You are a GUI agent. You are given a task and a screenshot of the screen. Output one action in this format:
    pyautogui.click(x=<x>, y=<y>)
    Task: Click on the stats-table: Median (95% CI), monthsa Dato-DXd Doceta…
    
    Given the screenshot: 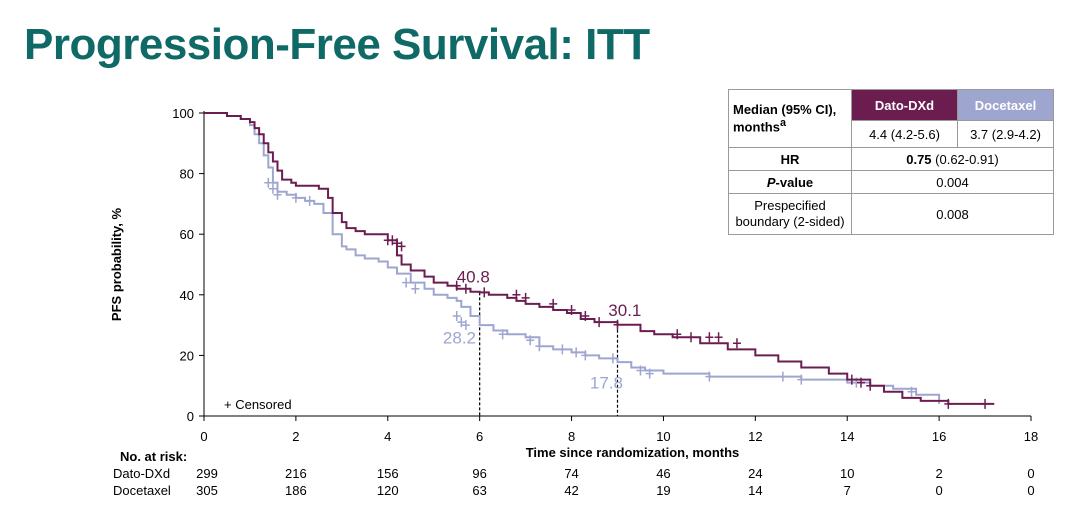 What is the action you would take?
    pyautogui.click(x=891, y=162)
    